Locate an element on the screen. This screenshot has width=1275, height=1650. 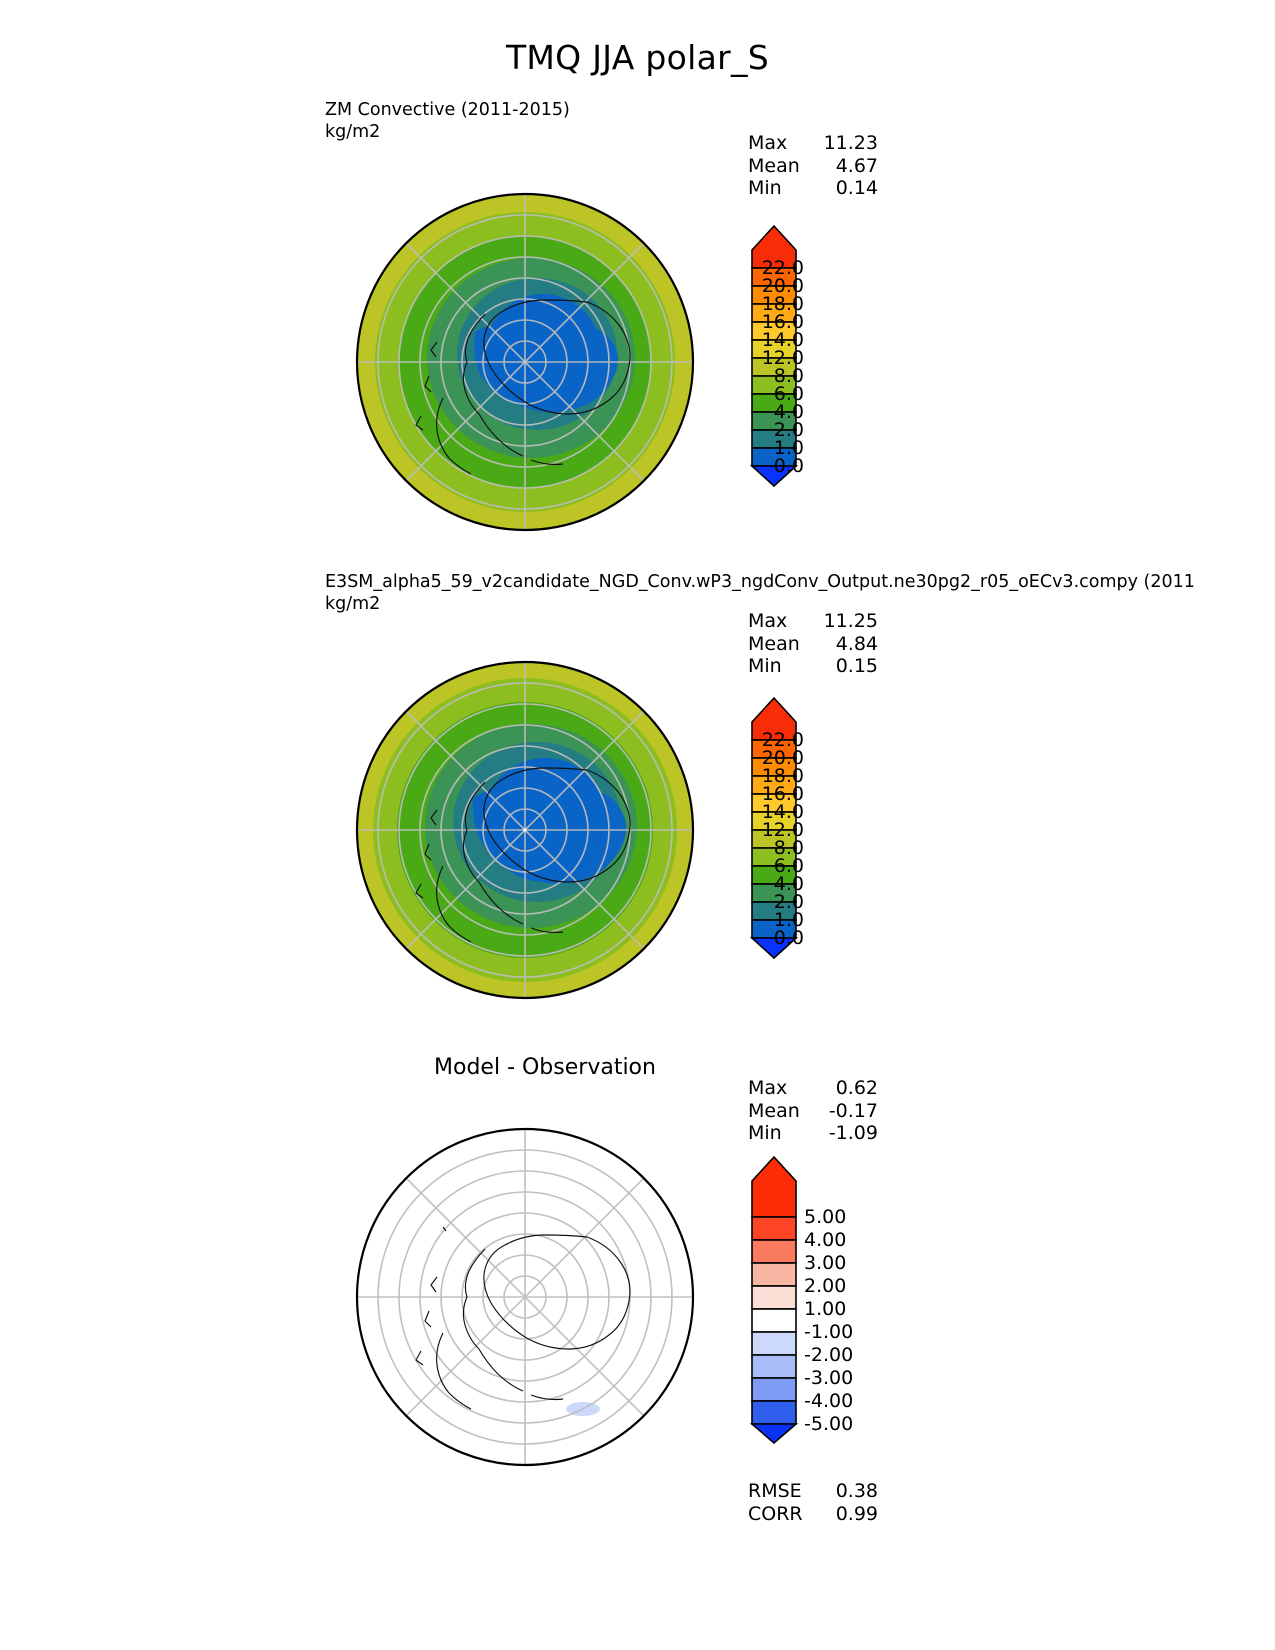
stat-row: Max 0.62 is located at coordinates (813, 1088).